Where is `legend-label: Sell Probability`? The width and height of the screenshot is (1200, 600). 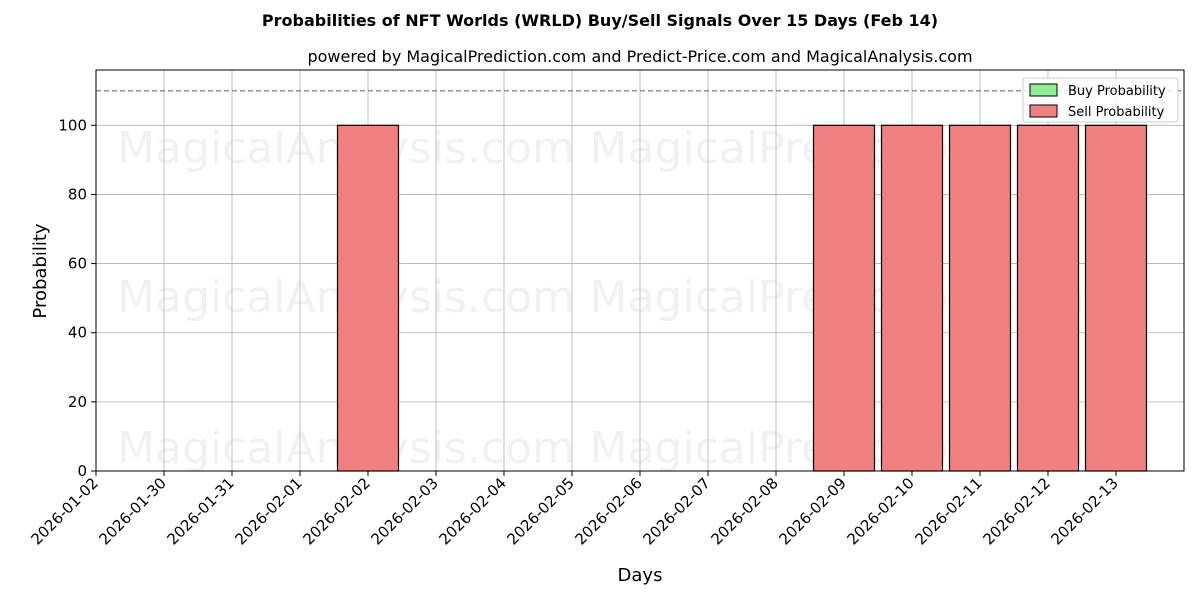
legend-label: Sell Probability is located at coordinates (1116, 112).